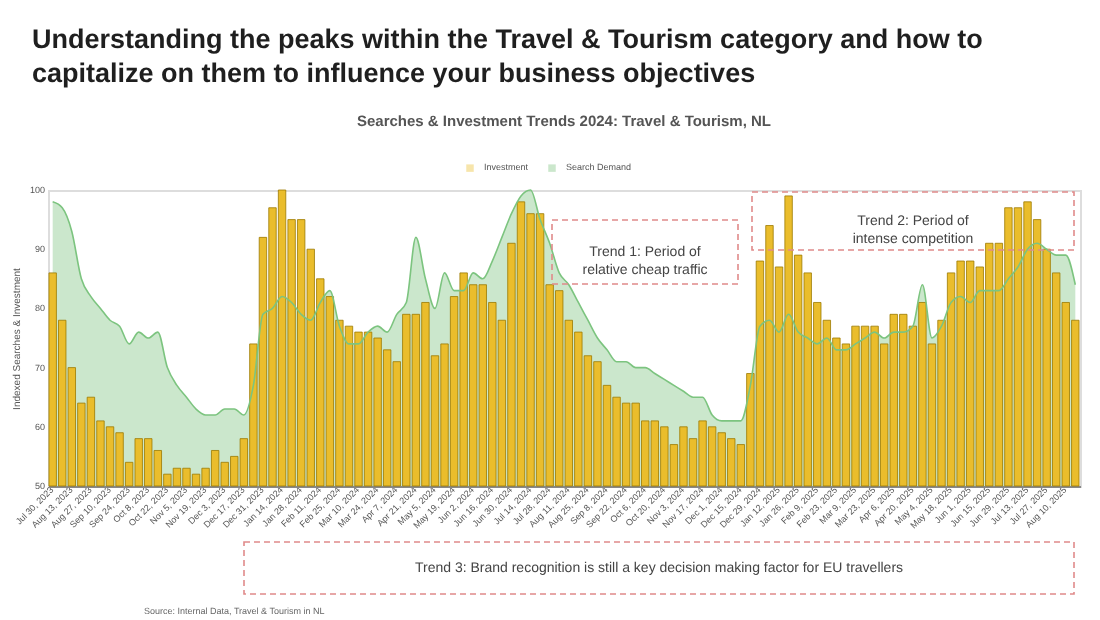 The image size is (1100, 620). I want to click on chart-title: Understanding the peaks within the Travel & Tourism category and how to capitalize on them to influence your business objectives, so click(507, 56).